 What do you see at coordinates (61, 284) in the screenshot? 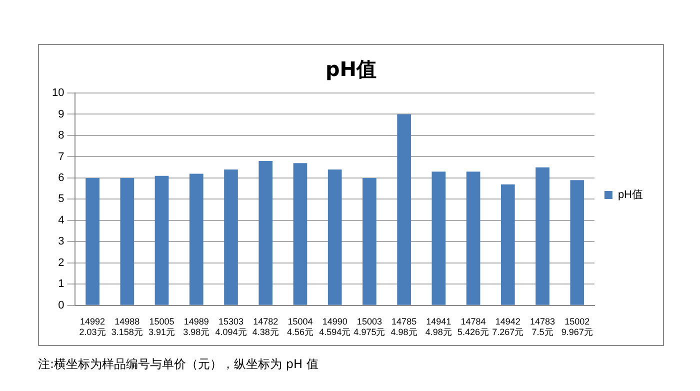
I see `y-tick-label: 1` at bounding box center [61, 284].